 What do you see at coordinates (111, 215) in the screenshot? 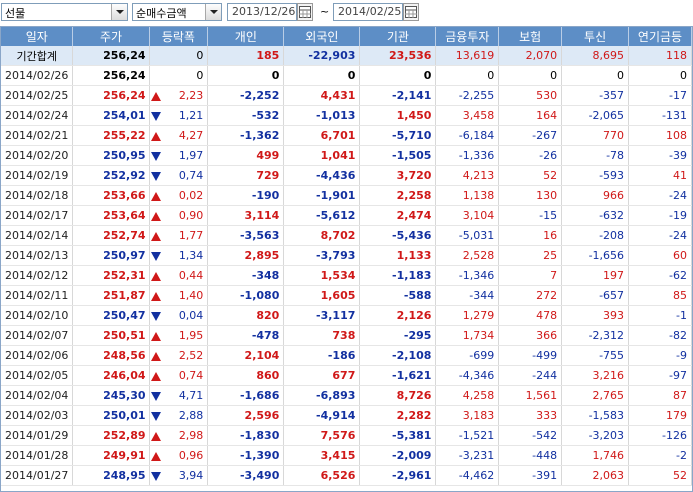
I see `cell-price: 253,64` at bounding box center [111, 215].